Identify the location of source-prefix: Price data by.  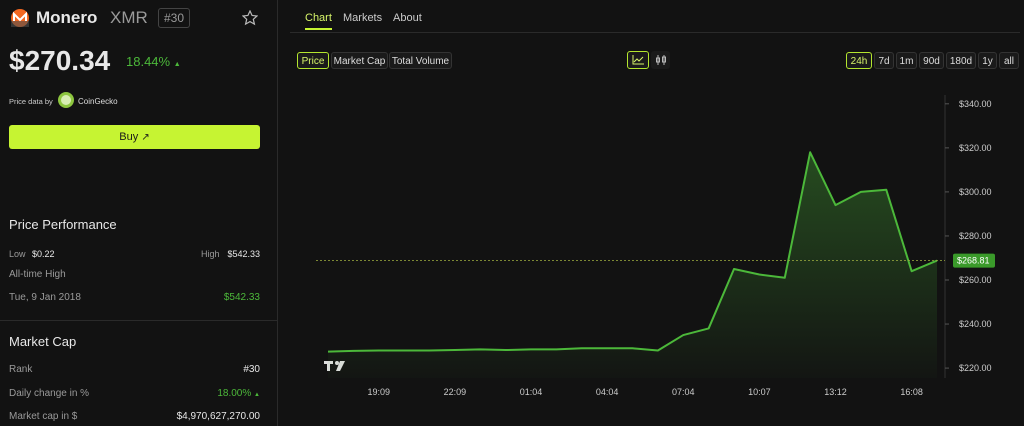
(31, 101).